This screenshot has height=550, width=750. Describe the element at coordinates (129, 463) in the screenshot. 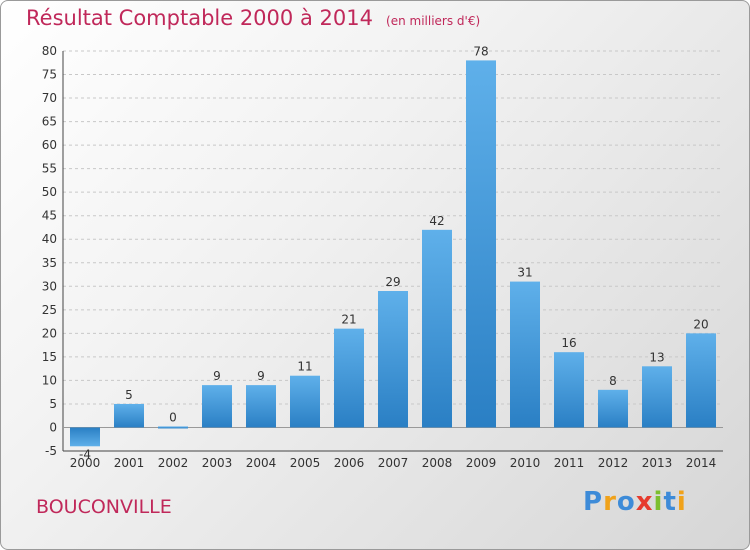

I see `x-tick-label: 2001` at that location.